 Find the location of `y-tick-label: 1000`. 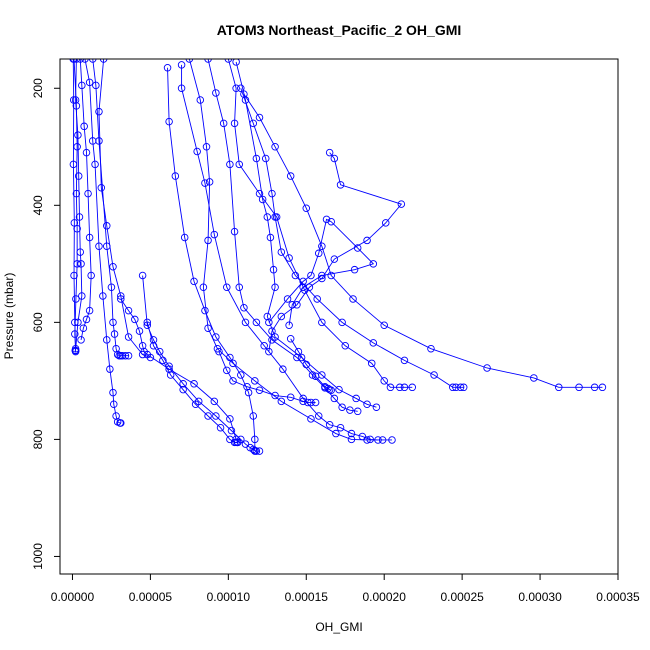

y-tick-label: 1000 is located at coordinates (38, 556).